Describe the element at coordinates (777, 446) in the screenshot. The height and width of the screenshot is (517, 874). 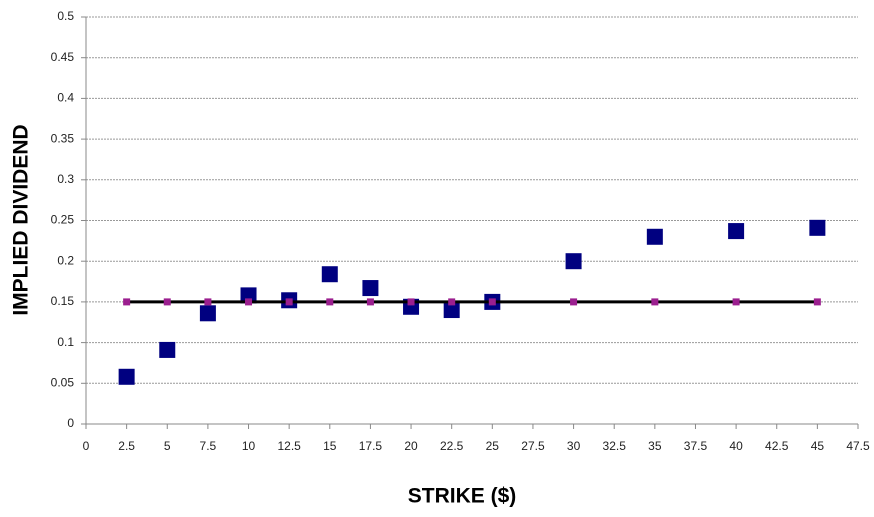
I see `x-tick-label: 42.5` at that location.